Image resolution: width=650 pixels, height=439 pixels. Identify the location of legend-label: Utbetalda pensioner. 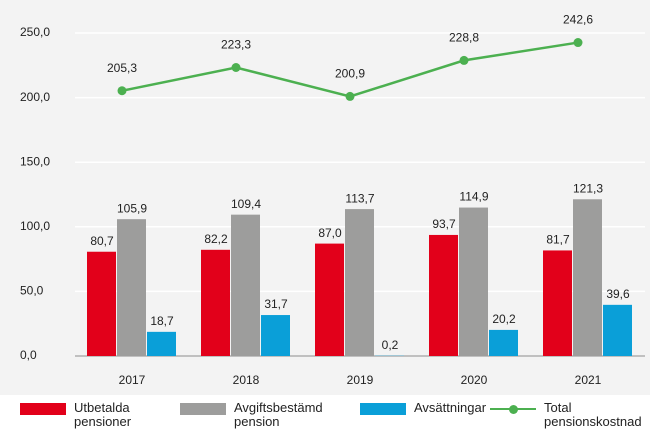
(103, 414).